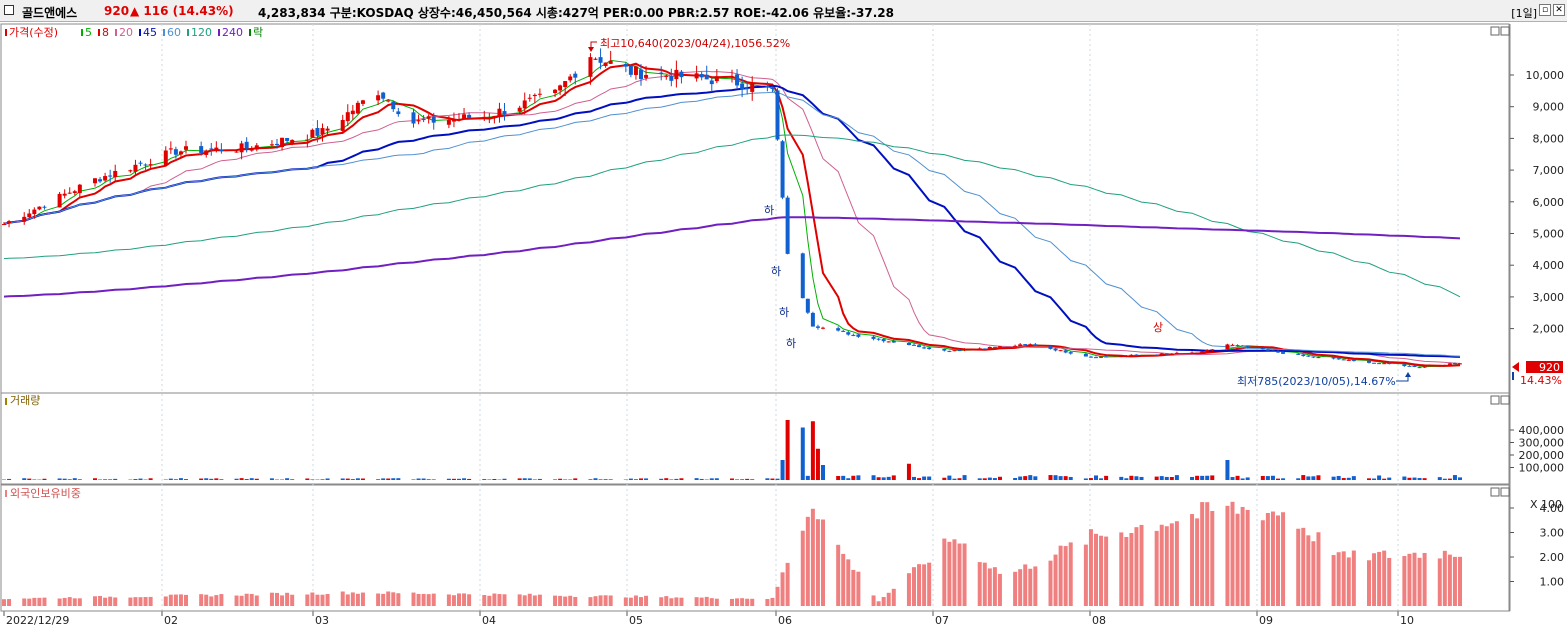  Describe the element at coordinates (489, 620) in the screenshot. I see `x-tick-3: 04` at that location.